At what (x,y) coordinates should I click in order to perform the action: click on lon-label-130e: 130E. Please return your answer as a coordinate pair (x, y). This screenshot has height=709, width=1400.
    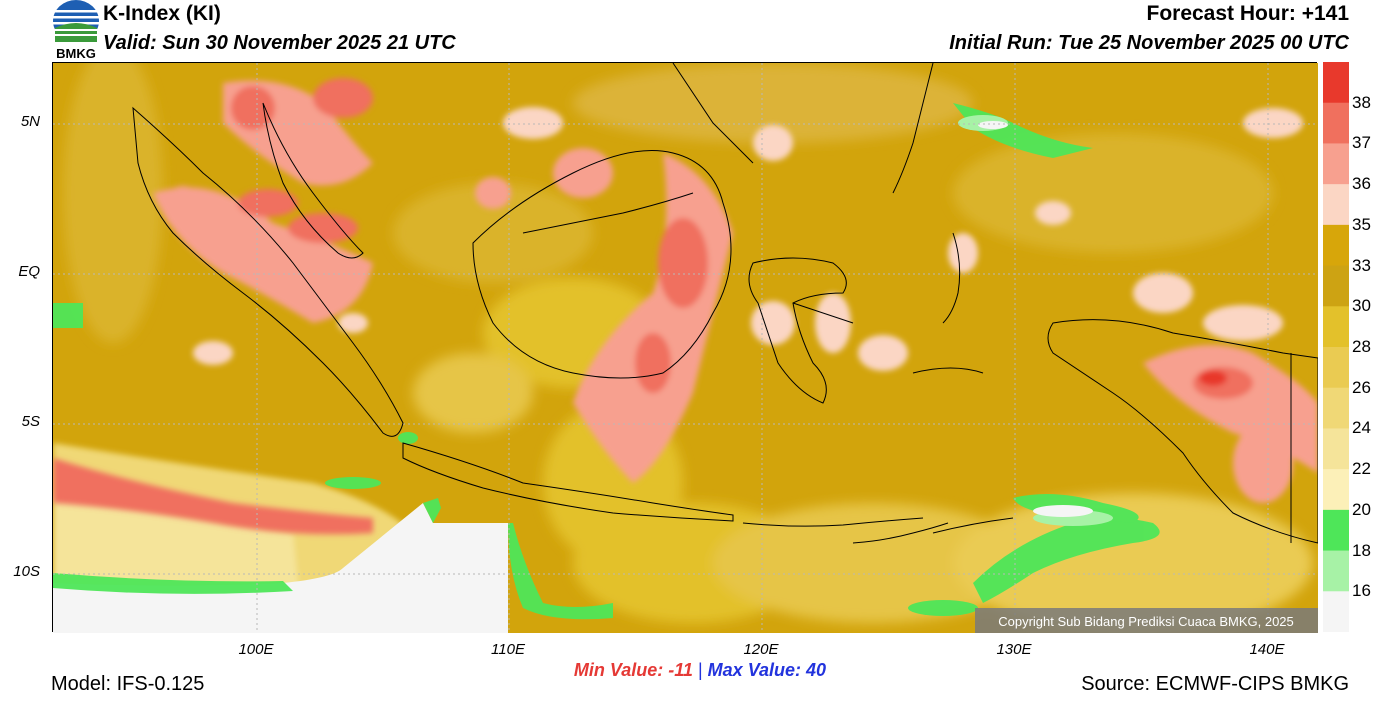
    Looking at the image, I should click on (1014, 649).